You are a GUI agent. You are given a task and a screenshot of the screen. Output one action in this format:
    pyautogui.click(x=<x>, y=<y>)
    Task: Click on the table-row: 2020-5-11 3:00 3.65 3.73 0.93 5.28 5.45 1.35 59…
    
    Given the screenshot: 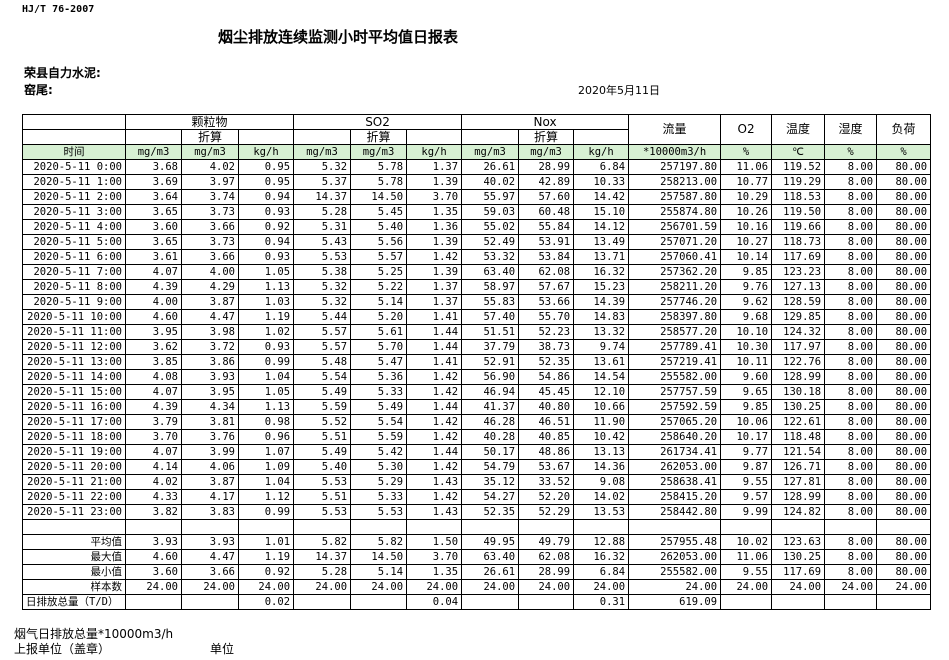 What is the action you would take?
    pyautogui.click(x=477, y=212)
    